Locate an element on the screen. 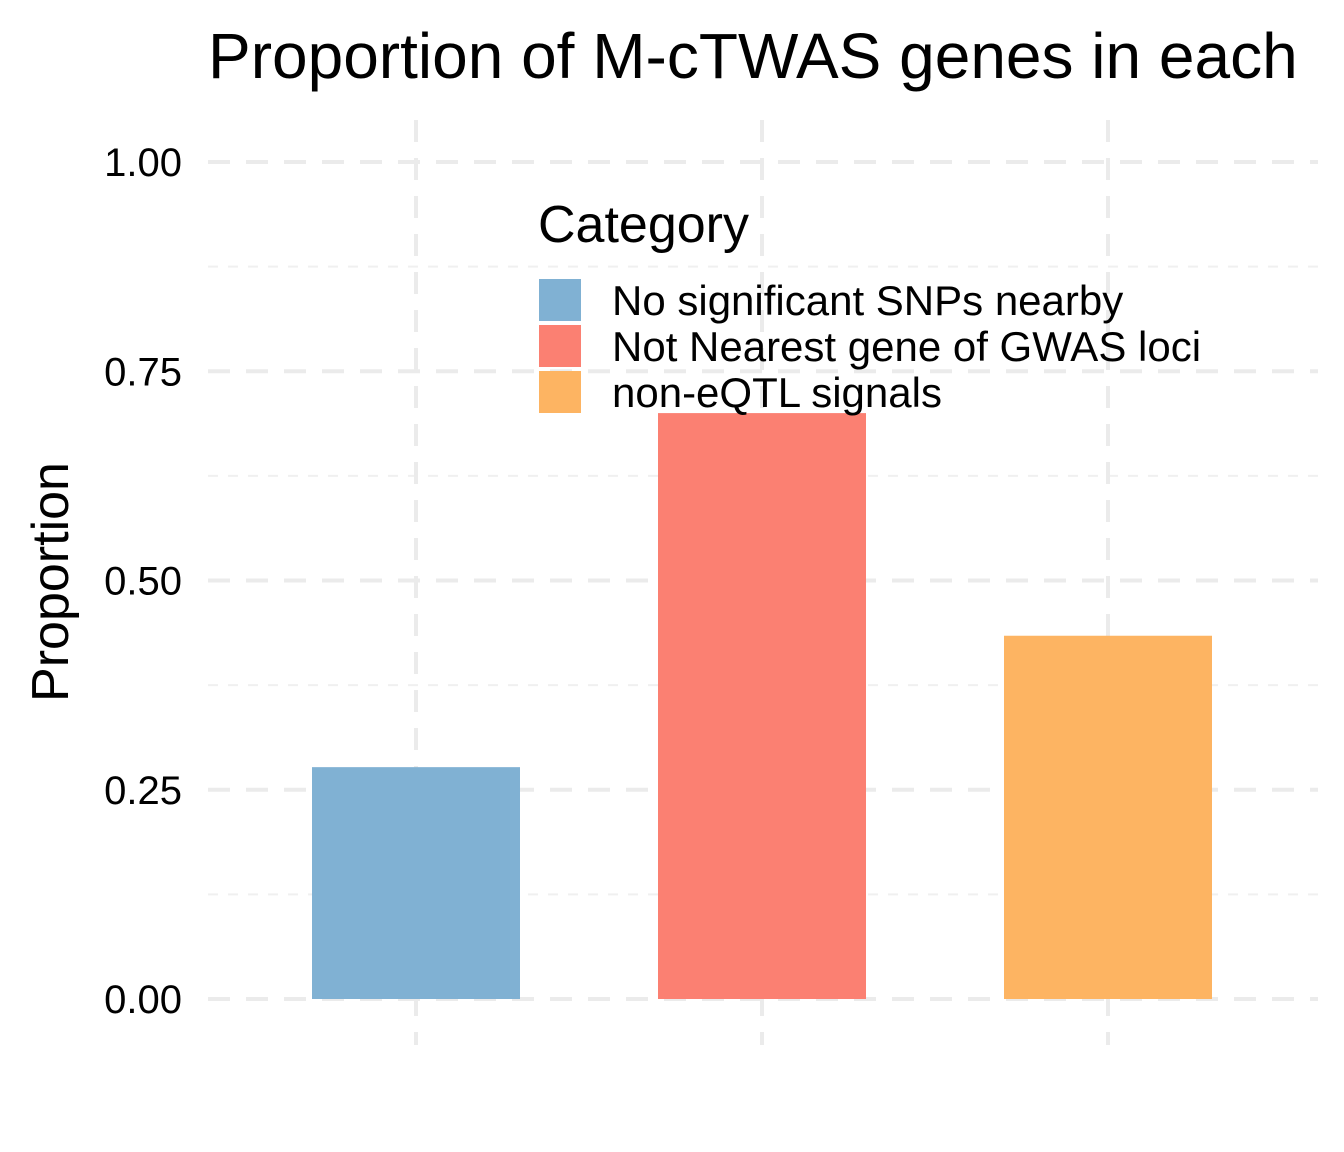 The image size is (1344, 1152). y-axis-title: Proportion is located at coordinates (51, 582).